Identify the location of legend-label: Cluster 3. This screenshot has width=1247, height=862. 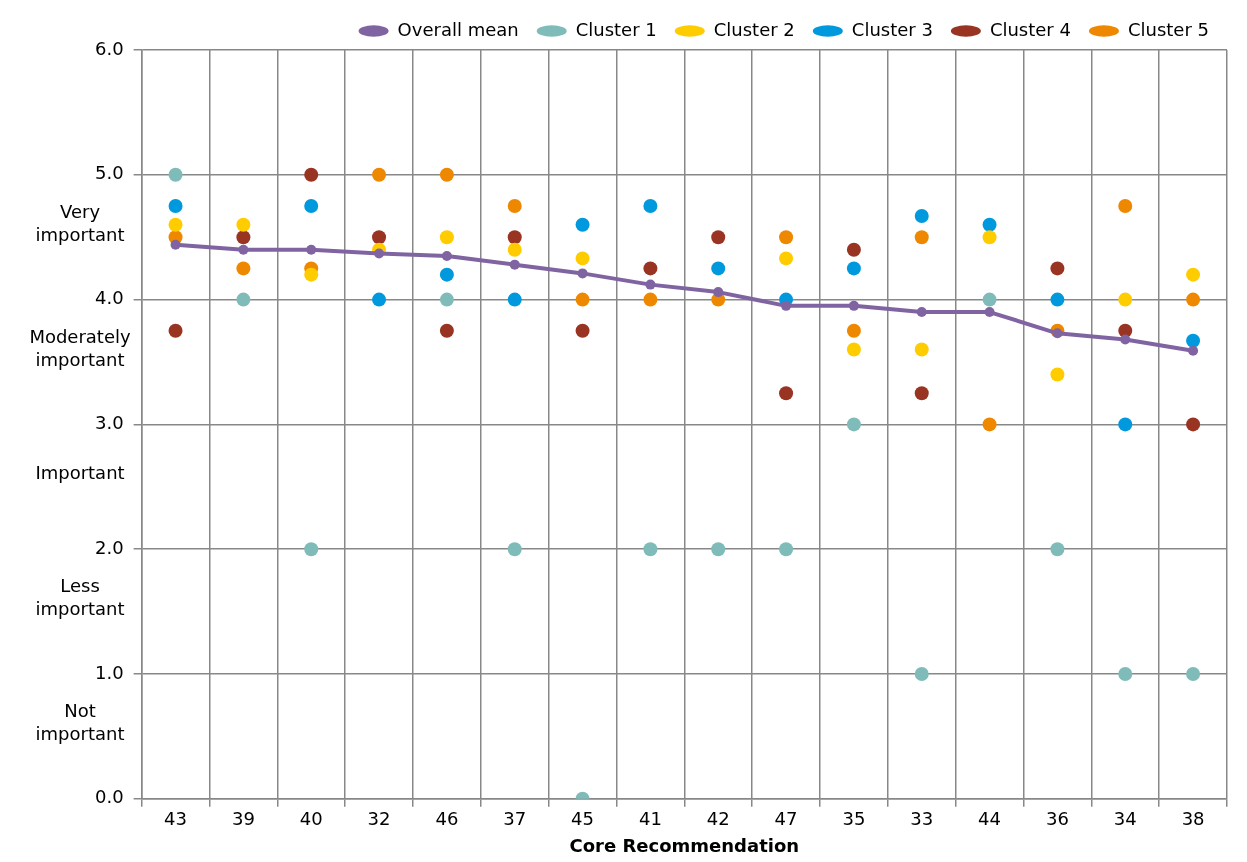
(892, 29).